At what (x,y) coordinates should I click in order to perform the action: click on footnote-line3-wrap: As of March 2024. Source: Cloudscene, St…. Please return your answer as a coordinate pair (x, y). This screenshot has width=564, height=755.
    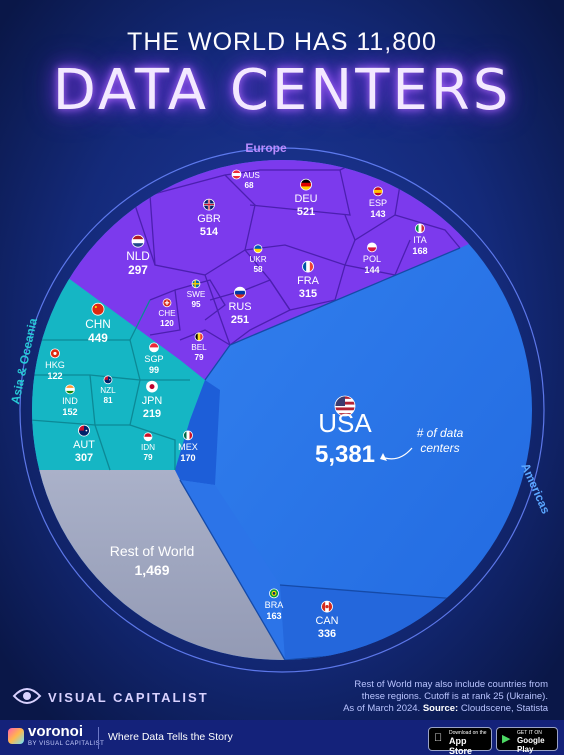
    Looking at the image, I should click on (428, 709).